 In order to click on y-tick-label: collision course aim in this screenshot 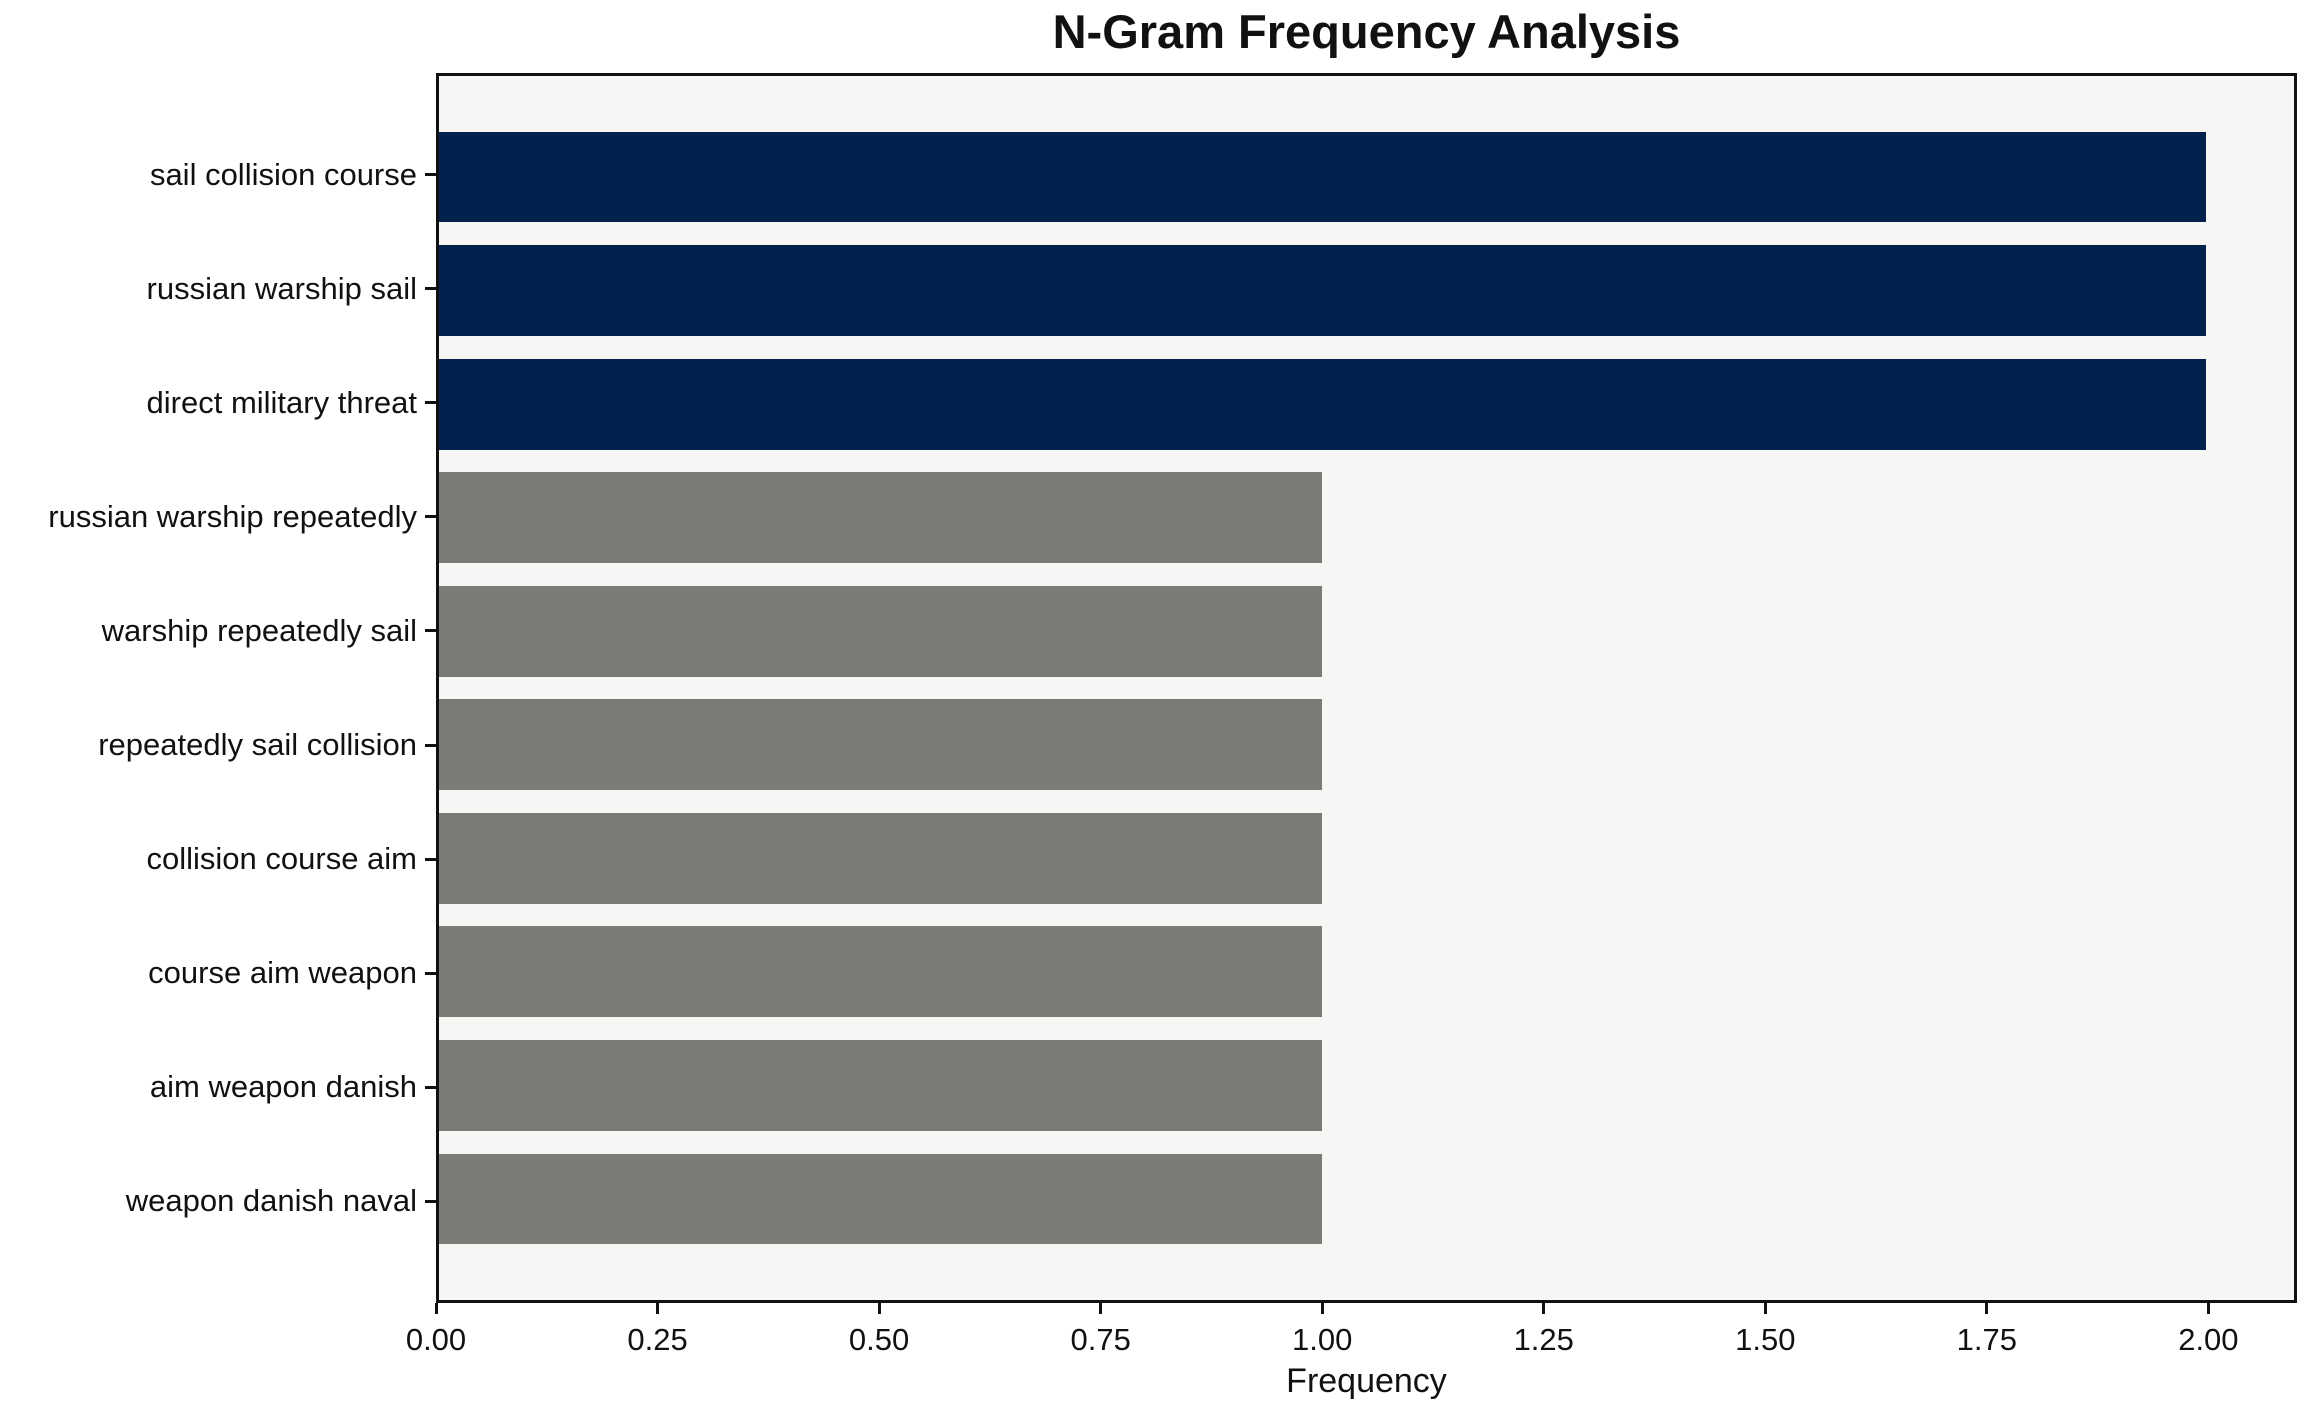, I will do `click(282, 859)`.